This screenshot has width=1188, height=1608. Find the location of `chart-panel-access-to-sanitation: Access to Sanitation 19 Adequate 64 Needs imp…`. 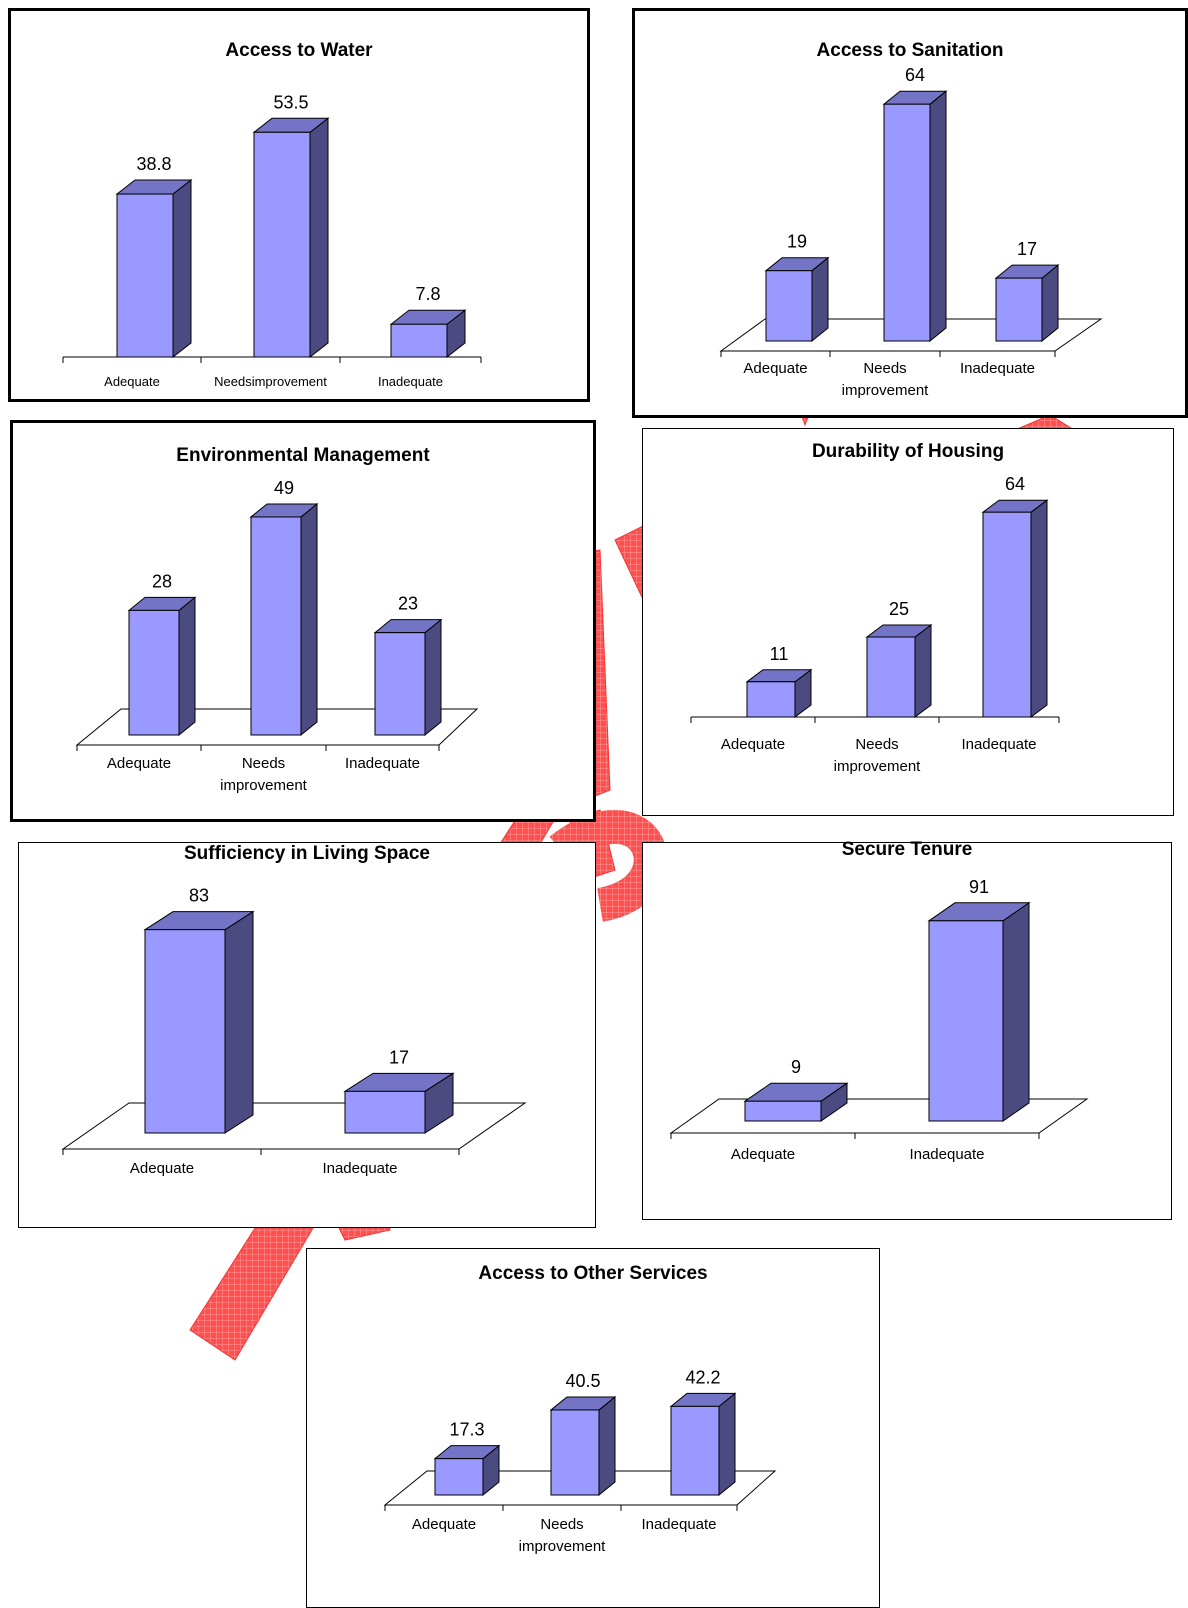

chart-panel-access-to-sanitation: Access to Sanitation 19 Adequate 64 Needs imp… is located at coordinates (910, 213).